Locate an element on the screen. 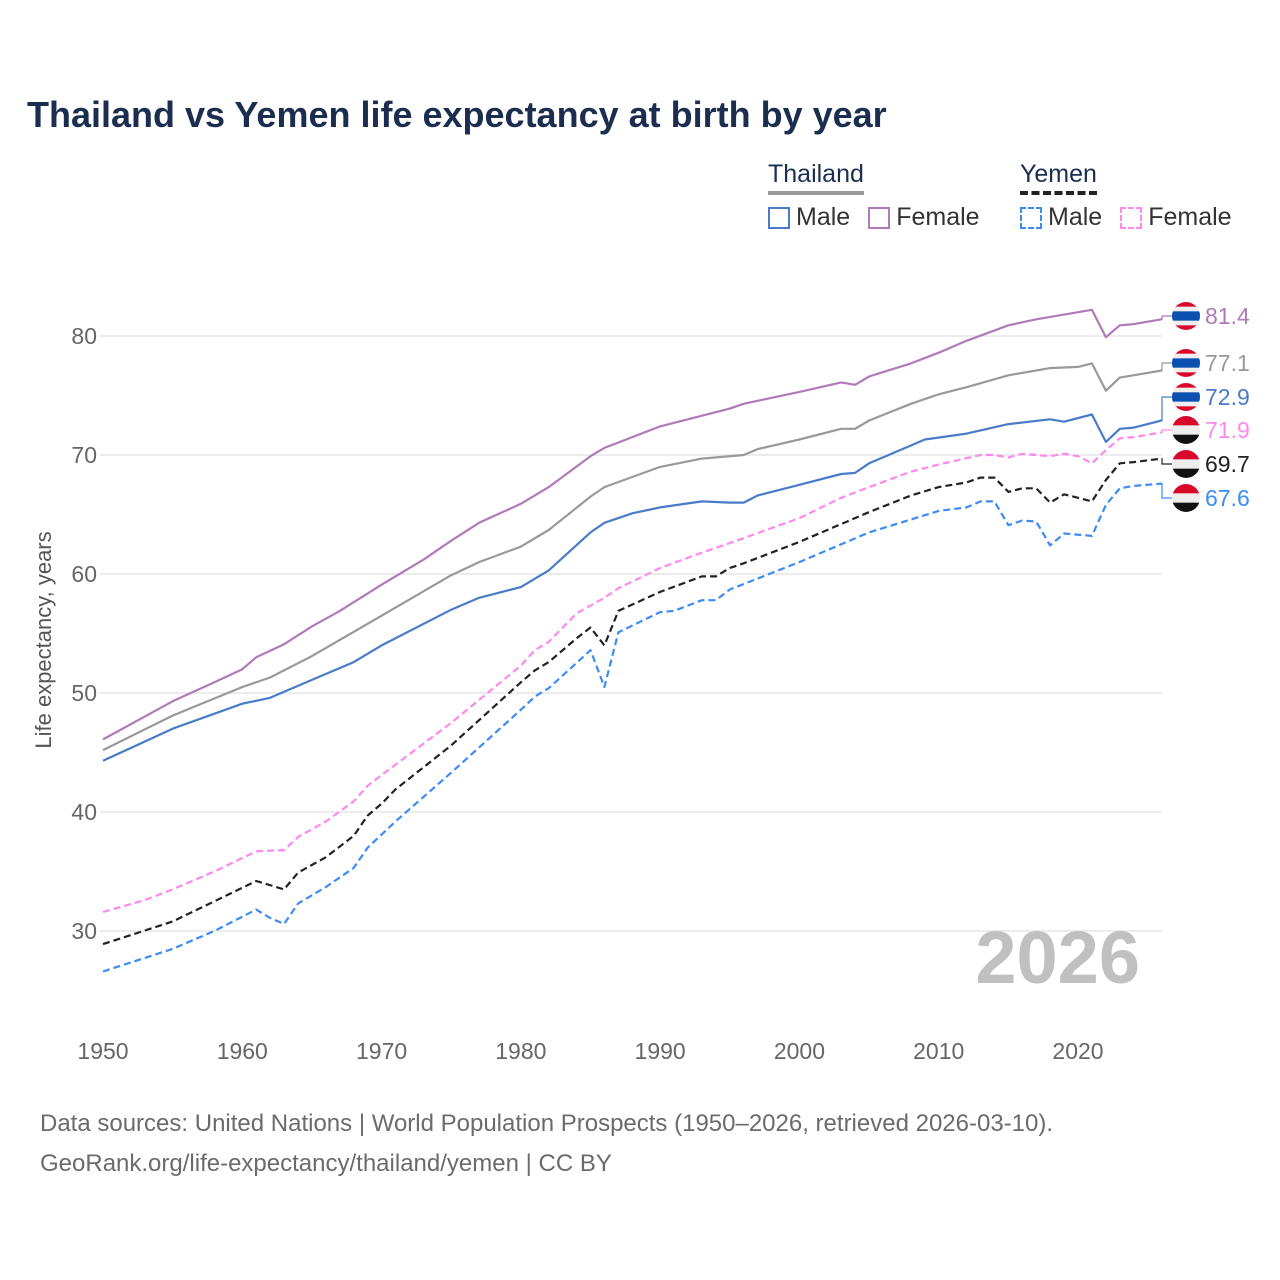 Image resolution: width=1280 pixels, height=1280 pixels. legend-yemen-male: Male is located at coordinates (1061, 217).